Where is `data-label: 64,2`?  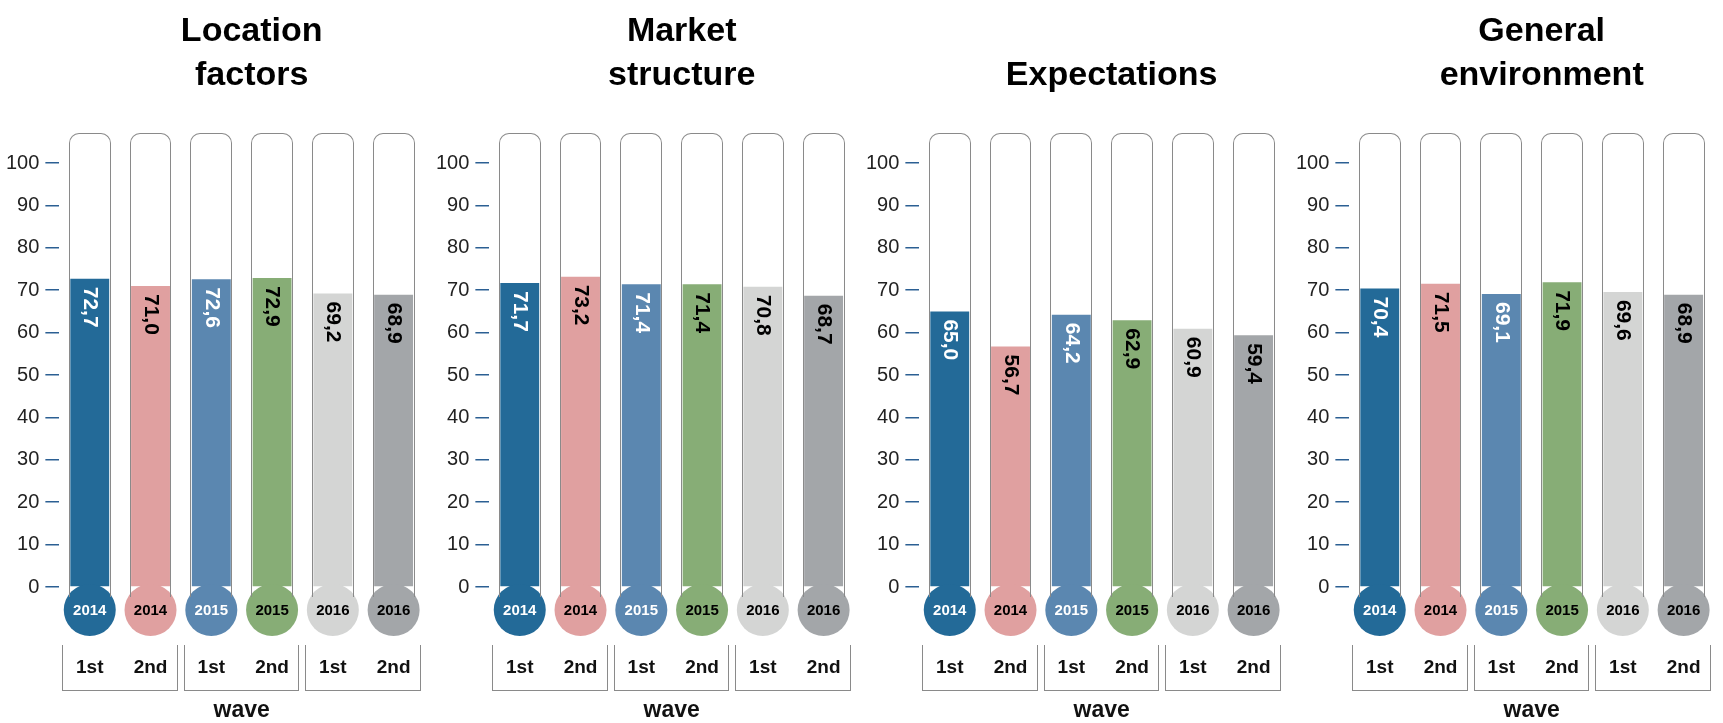
data-label: 64,2 is located at coordinates (1073, 343).